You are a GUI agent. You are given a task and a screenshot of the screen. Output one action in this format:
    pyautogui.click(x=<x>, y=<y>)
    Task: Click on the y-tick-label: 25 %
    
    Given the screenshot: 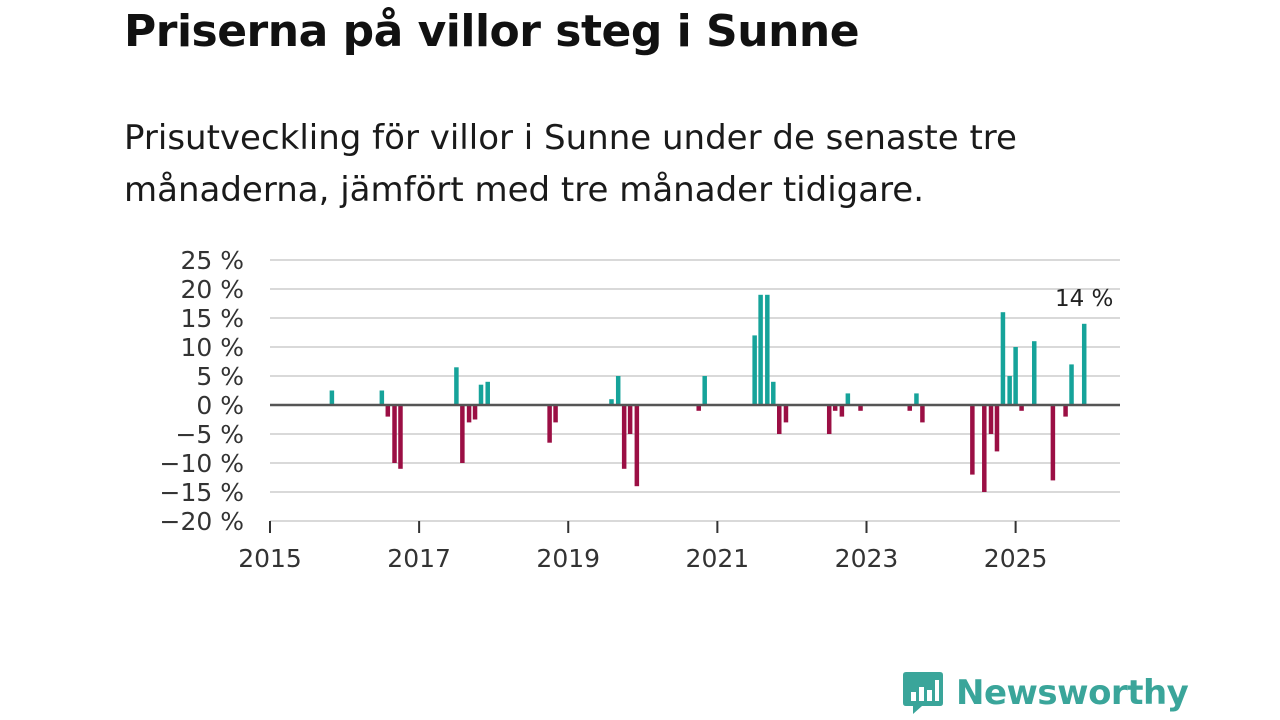 What is the action you would take?
    pyautogui.click(x=212, y=260)
    